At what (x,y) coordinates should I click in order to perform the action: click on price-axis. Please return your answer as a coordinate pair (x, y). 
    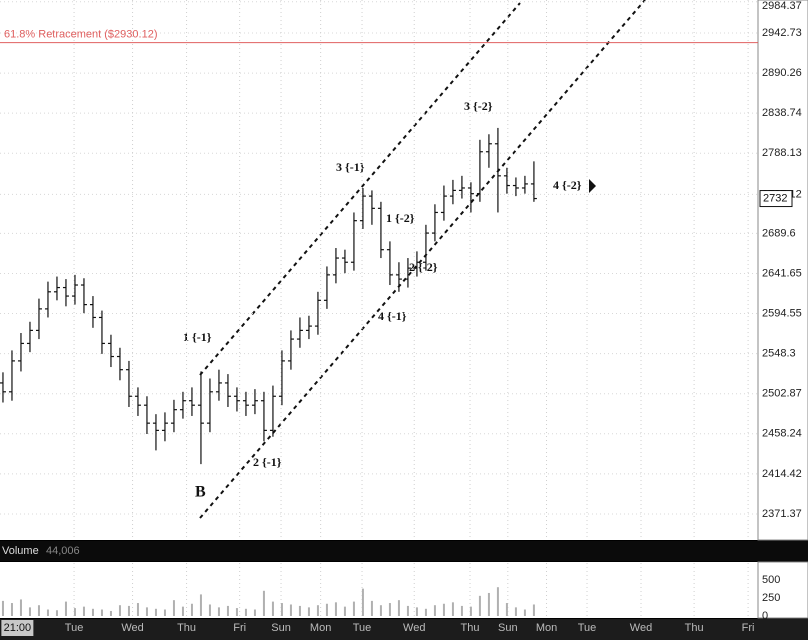
    Looking at the image, I should click on (782, 270).